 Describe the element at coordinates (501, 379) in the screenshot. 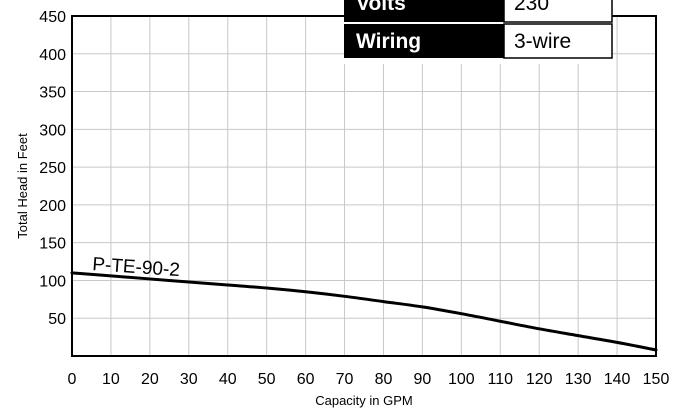

I see `x-tick-label: 110` at that location.